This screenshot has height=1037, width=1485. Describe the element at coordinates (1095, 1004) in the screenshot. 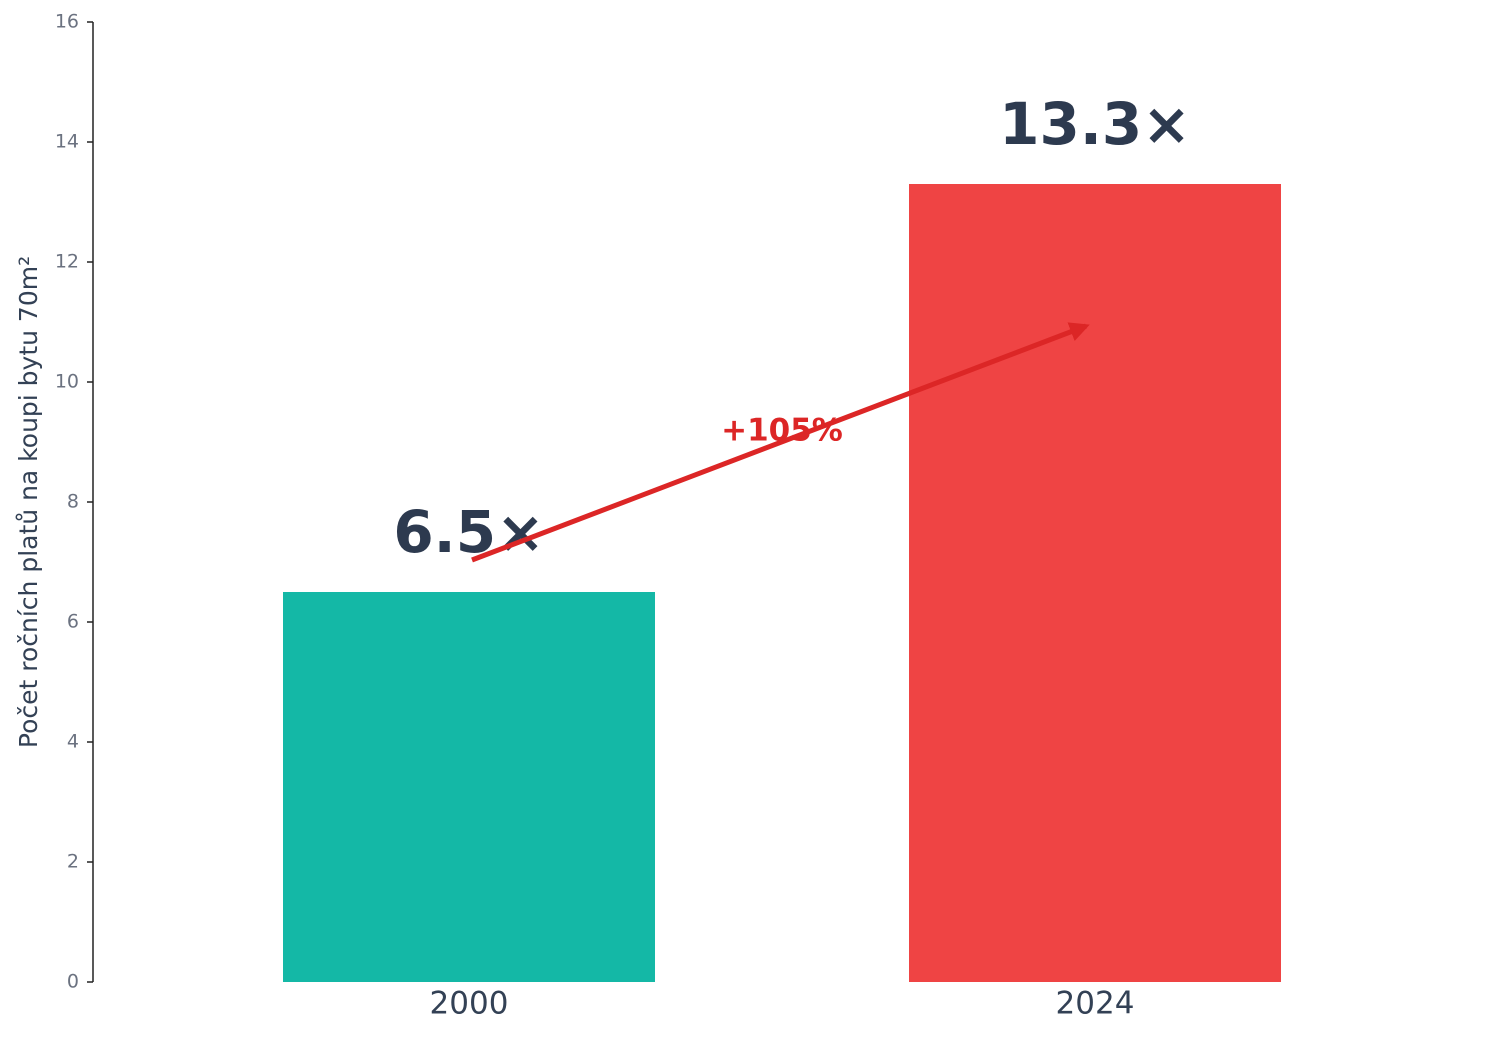

I see `x-tick-label: 2024` at that location.